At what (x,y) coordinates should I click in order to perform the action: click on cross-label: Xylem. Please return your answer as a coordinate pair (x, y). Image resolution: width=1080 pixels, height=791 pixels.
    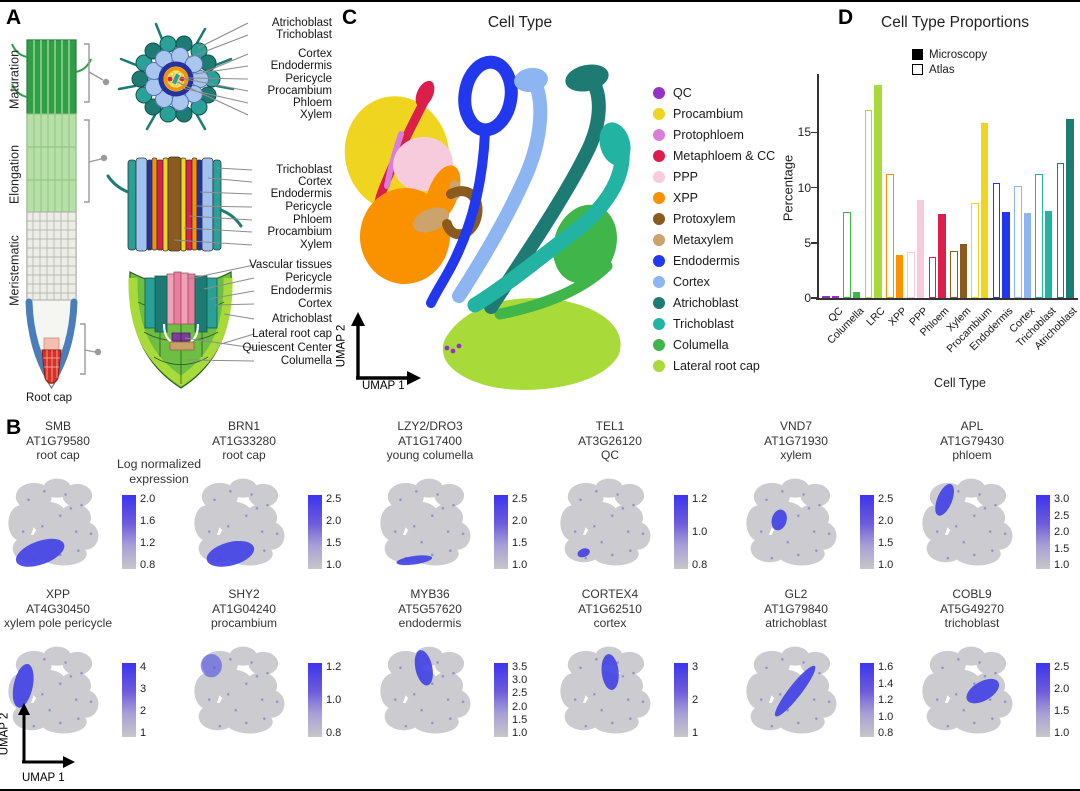
    Looking at the image, I should click on (316, 115).